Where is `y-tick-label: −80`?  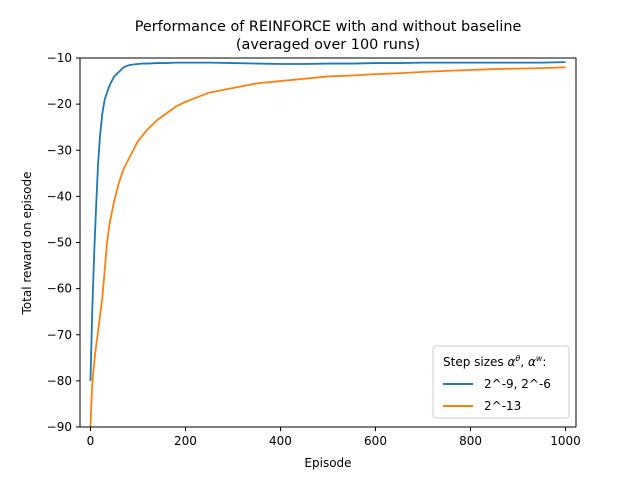
y-tick-label: −80 is located at coordinates (59, 381).